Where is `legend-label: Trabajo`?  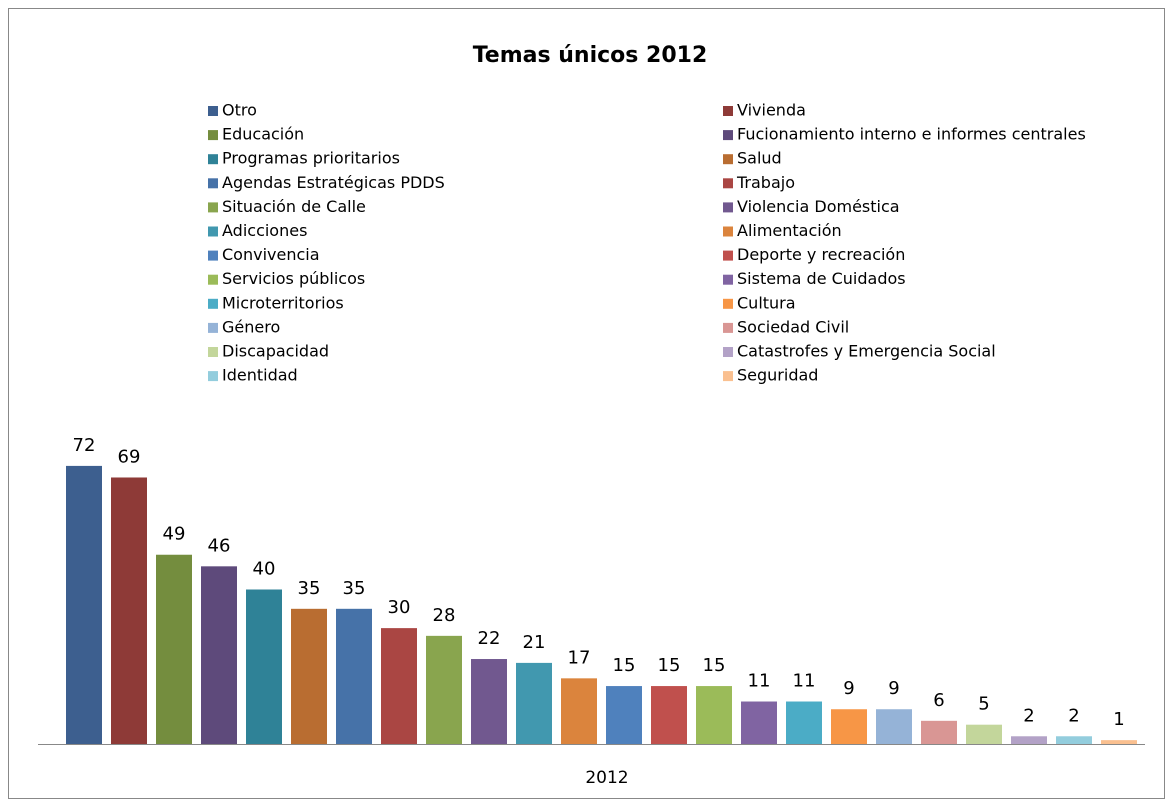
legend-label: Trabajo is located at coordinates (765, 182).